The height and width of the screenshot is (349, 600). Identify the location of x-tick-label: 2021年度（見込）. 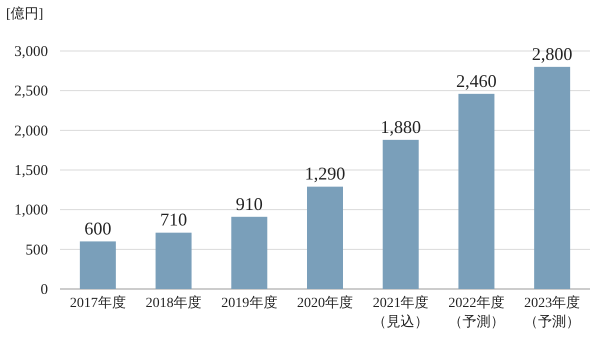
(400, 312).